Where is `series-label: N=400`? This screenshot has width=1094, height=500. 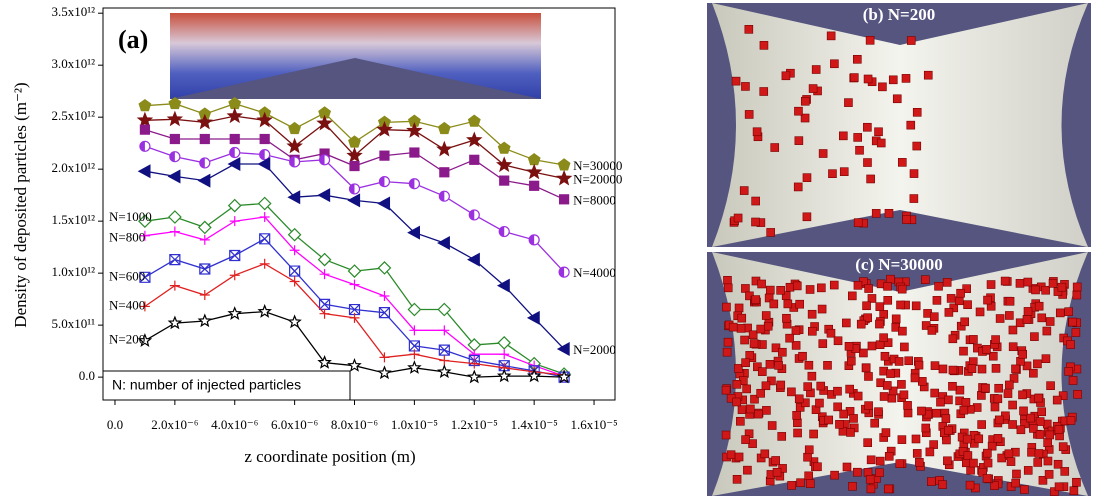 series-label: N=400 is located at coordinates (127, 304).